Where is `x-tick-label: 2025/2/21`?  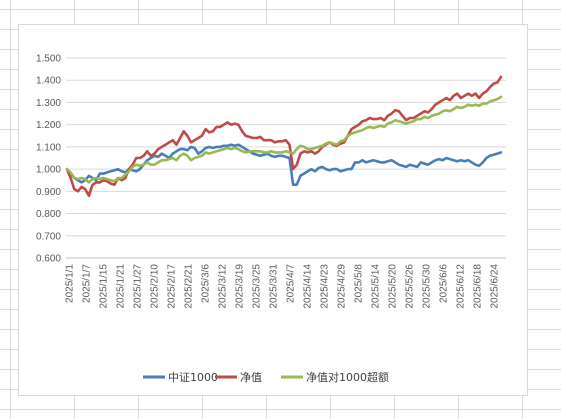 x-tick-label: 2025/2/21 is located at coordinates (189, 286).